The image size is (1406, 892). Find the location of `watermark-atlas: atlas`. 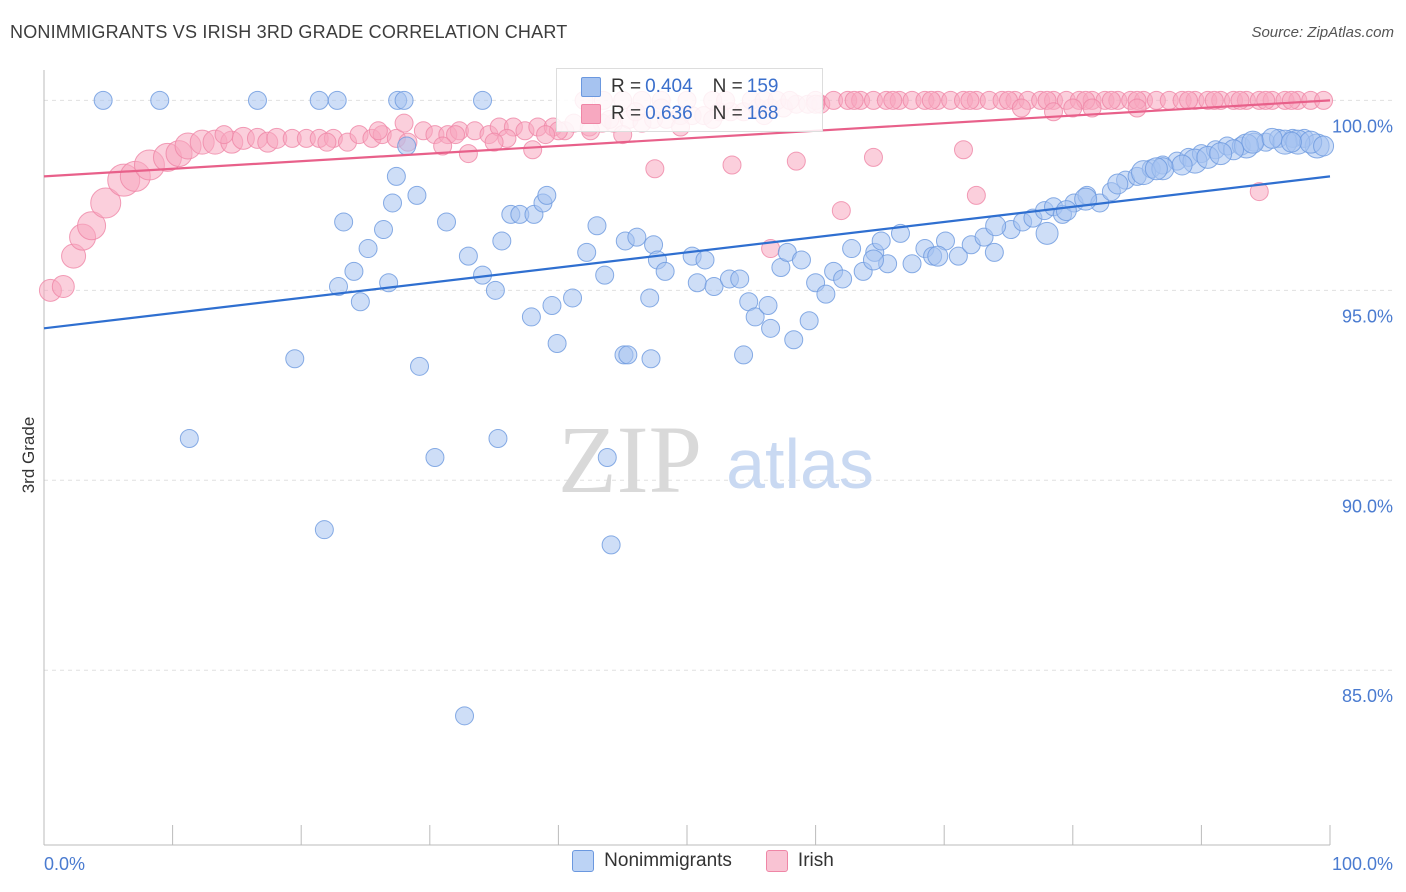

watermark-atlas: atlas is located at coordinates (800, 464).